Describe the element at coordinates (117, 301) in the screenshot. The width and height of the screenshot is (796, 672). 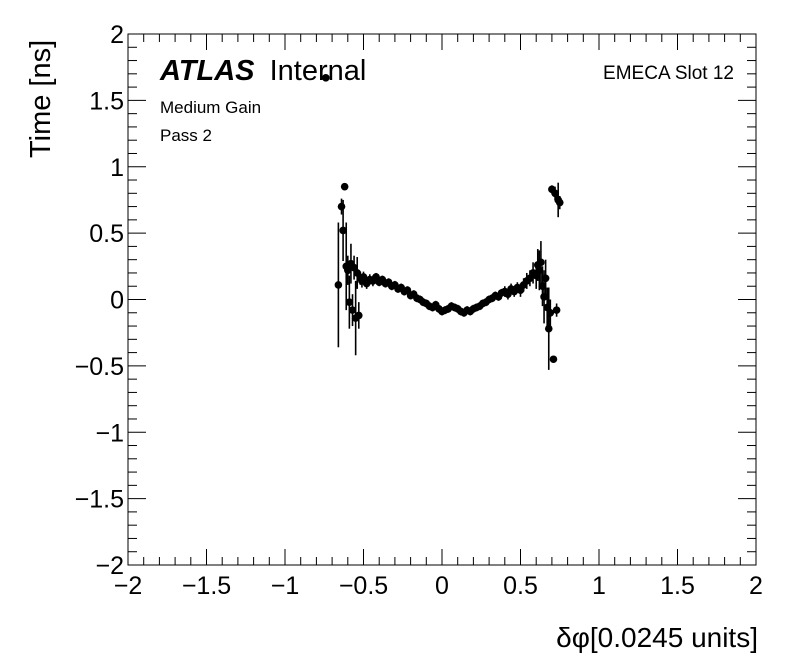
I see `y-tick-label: 0` at that location.